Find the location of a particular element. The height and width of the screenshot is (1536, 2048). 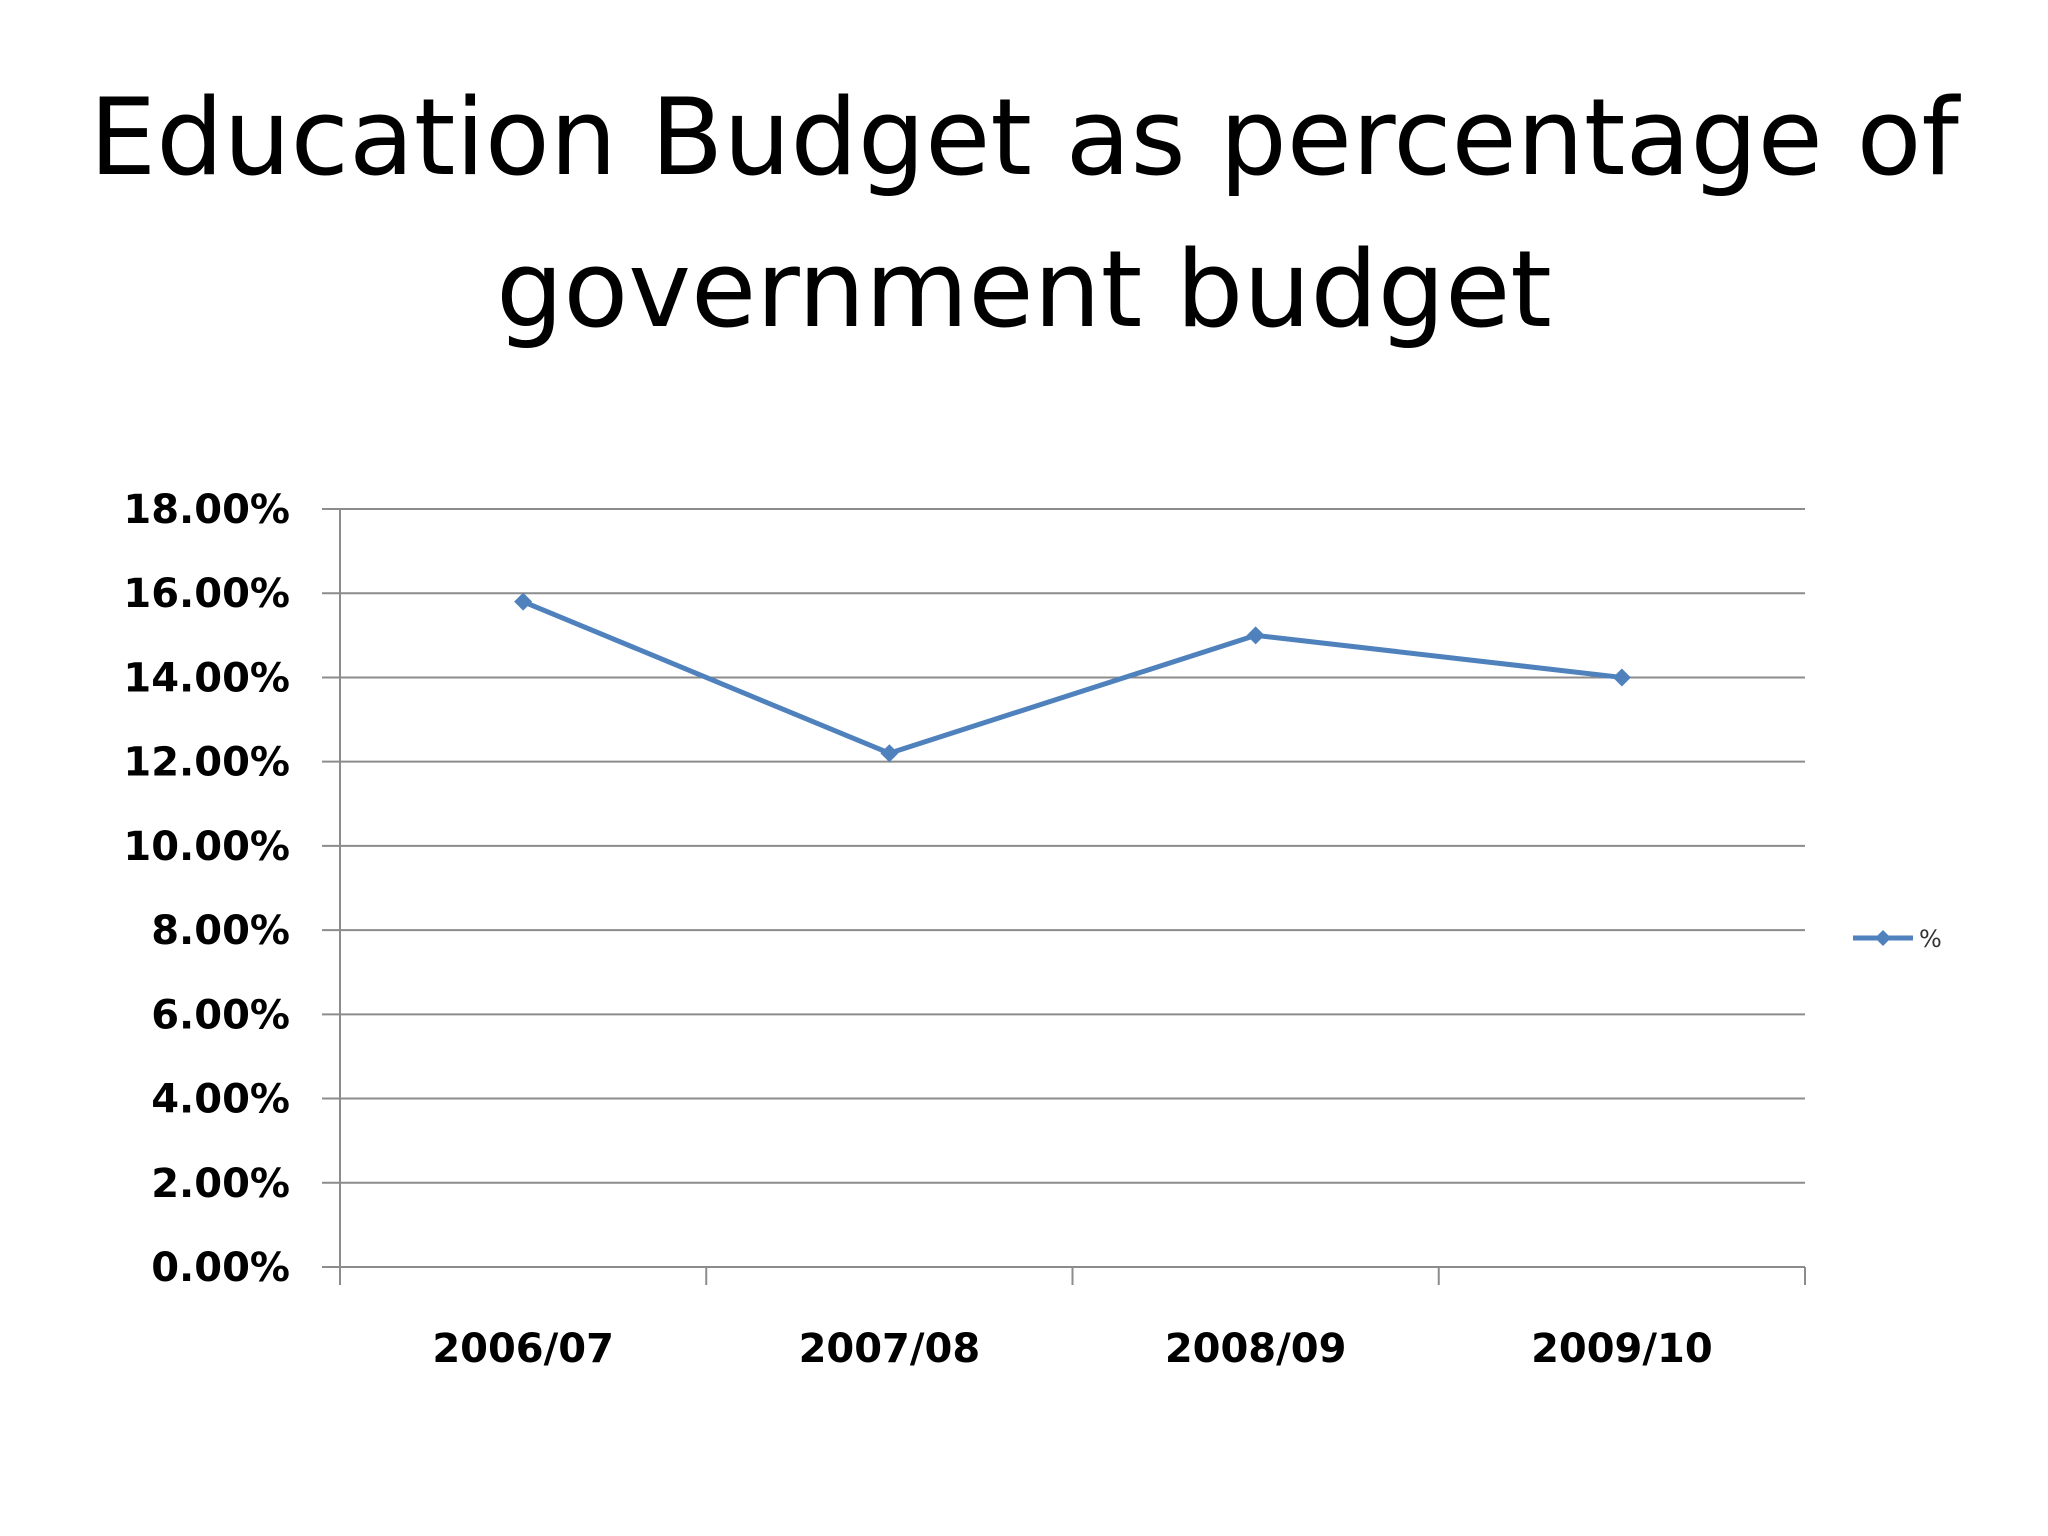

y-tick-label: 12.00% is located at coordinates (206, 763).